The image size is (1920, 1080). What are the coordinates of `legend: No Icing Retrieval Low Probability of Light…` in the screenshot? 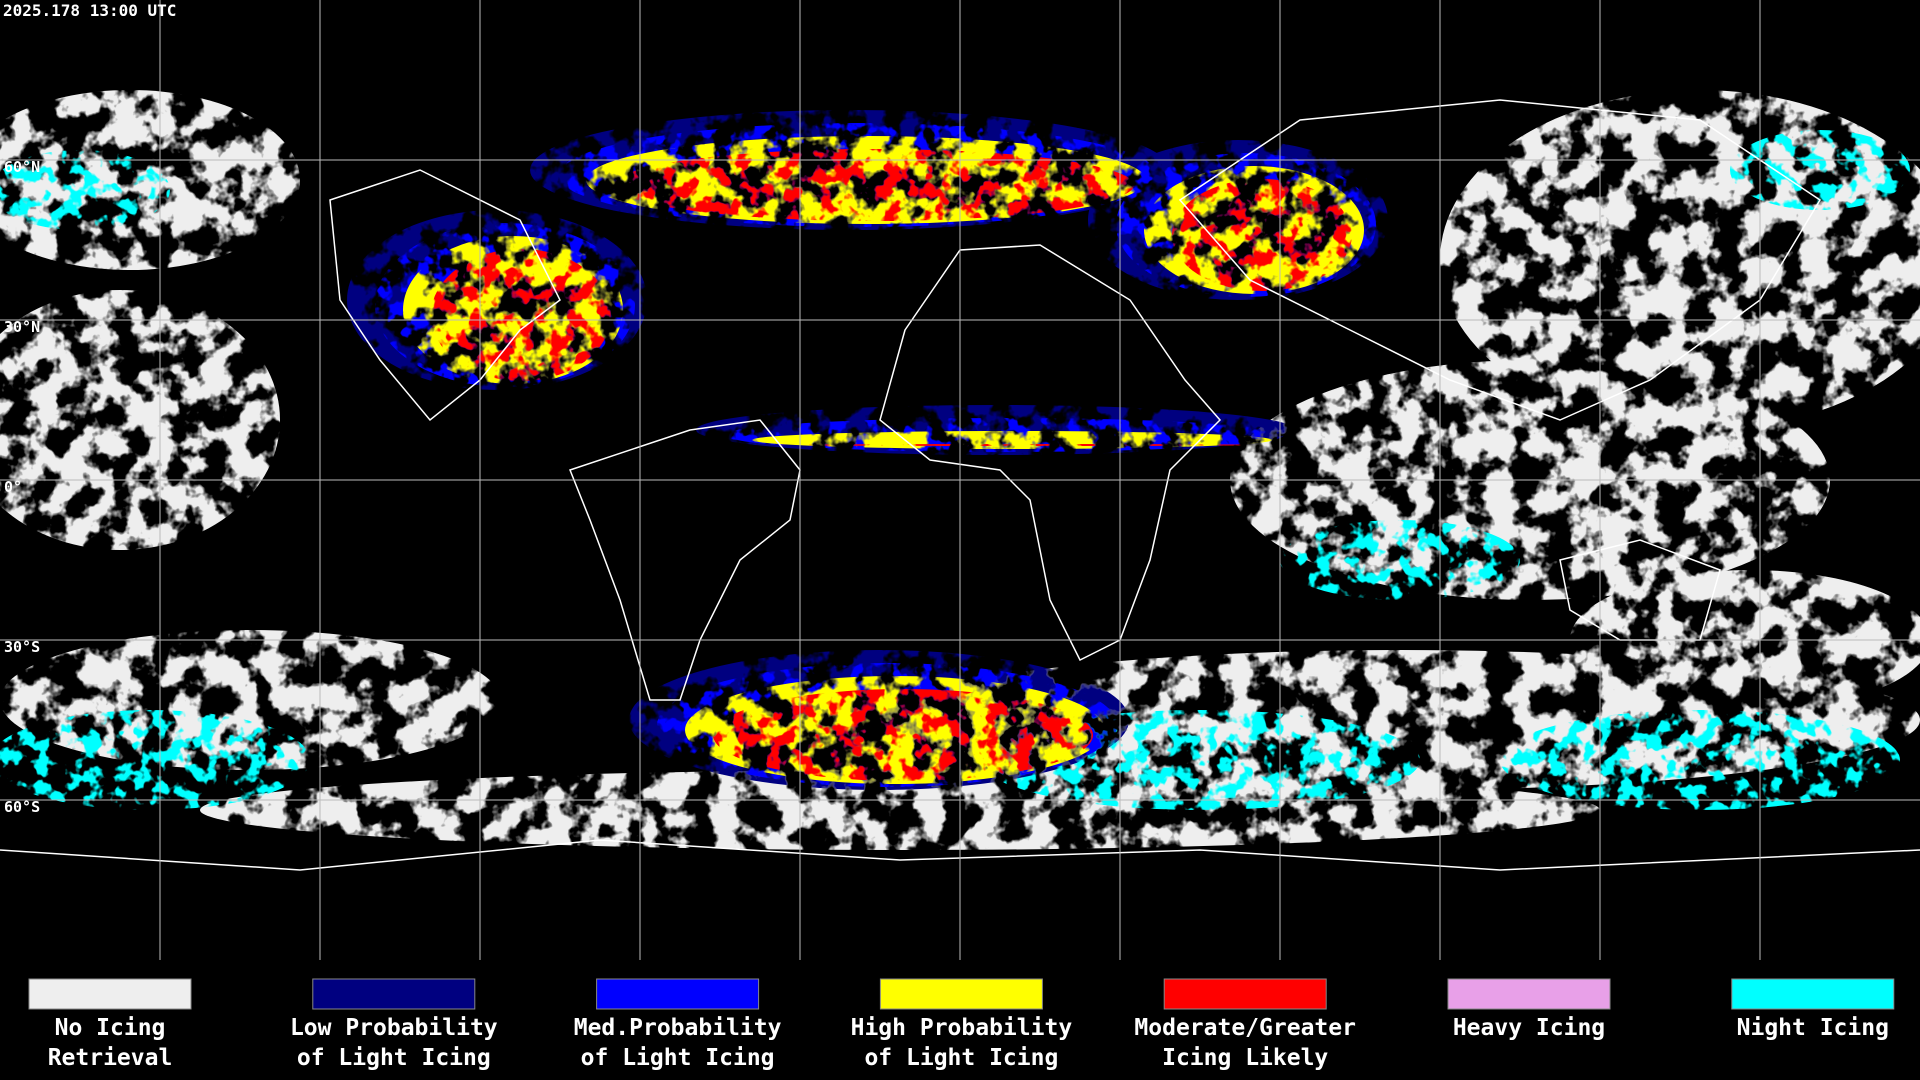 It's located at (960, 1020).